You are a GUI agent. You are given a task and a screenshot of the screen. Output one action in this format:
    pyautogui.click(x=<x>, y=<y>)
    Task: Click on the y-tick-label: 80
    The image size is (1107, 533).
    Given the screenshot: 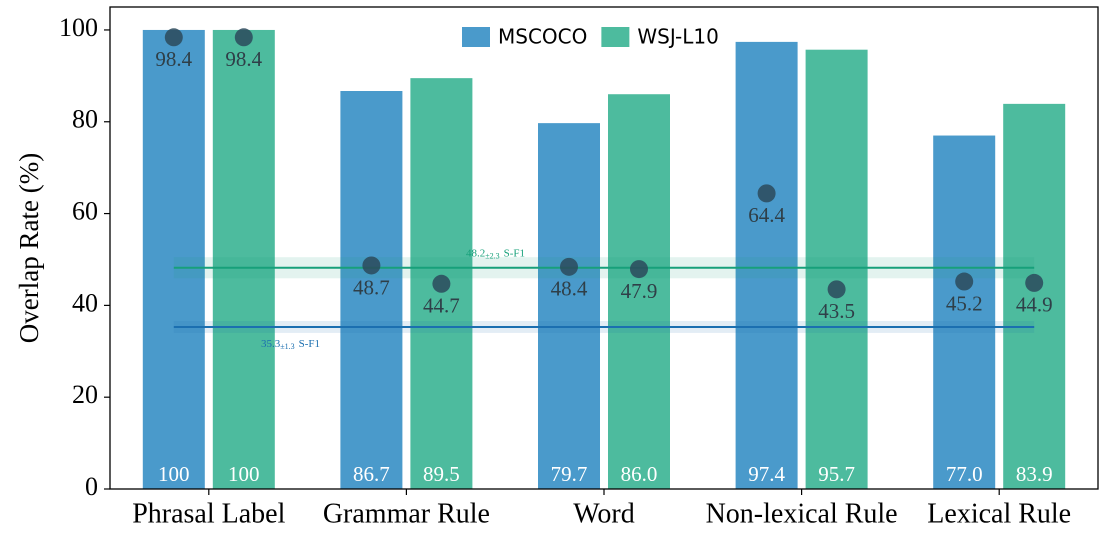 What is the action you would take?
    pyautogui.click(x=85, y=119)
    